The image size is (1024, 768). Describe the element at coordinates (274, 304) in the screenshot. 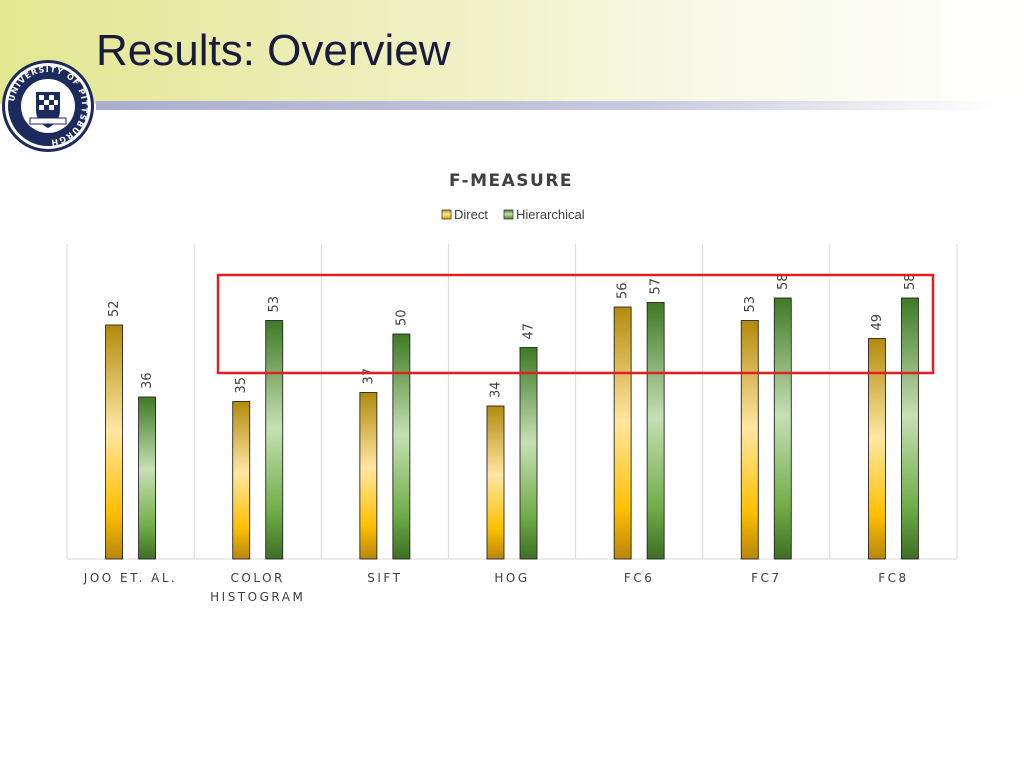

I see `data-label-hierarchical: 53` at that location.